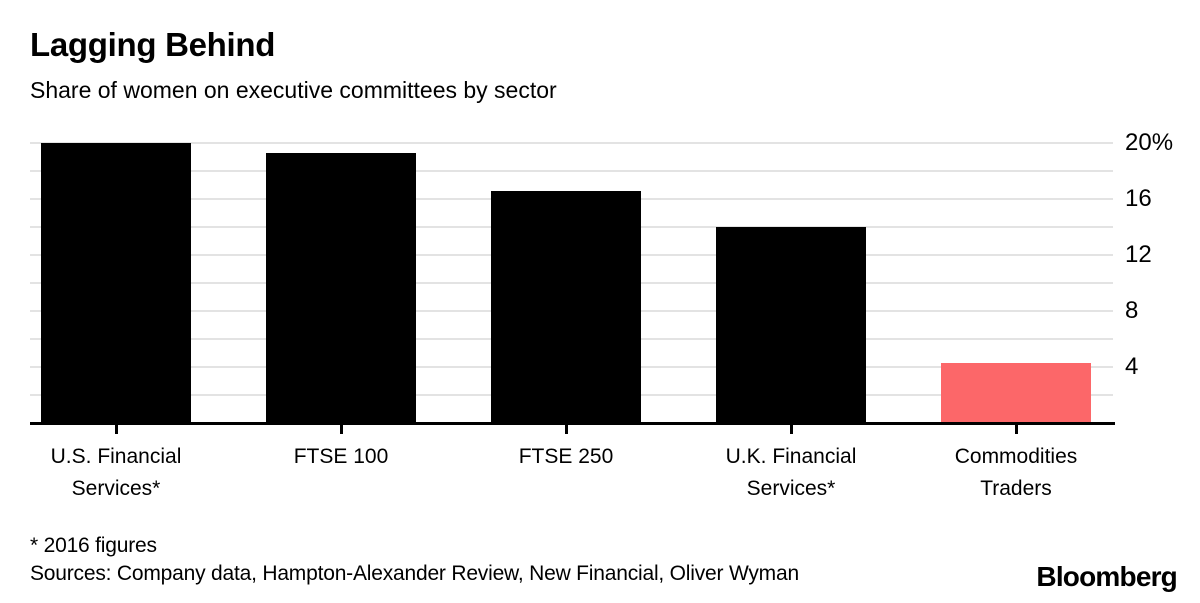 Image resolution: width=1200 pixels, height=603 pixels. I want to click on chart-title: Lagging Behind, so click(153, 44).